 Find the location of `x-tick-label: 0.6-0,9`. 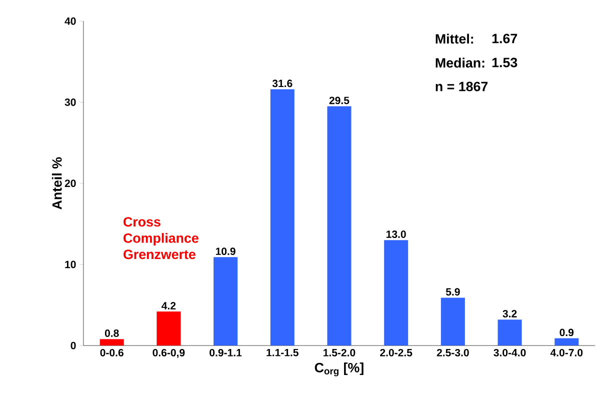

x-tick-label: 0.6-0,9 is located at coordinates (168, 353).